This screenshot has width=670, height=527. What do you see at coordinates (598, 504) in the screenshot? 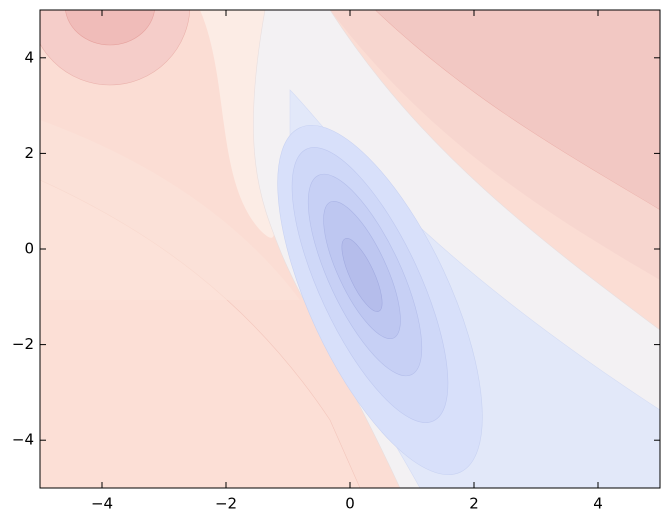
I see `x-tick-label: 4` at bounding box center [598, 504].